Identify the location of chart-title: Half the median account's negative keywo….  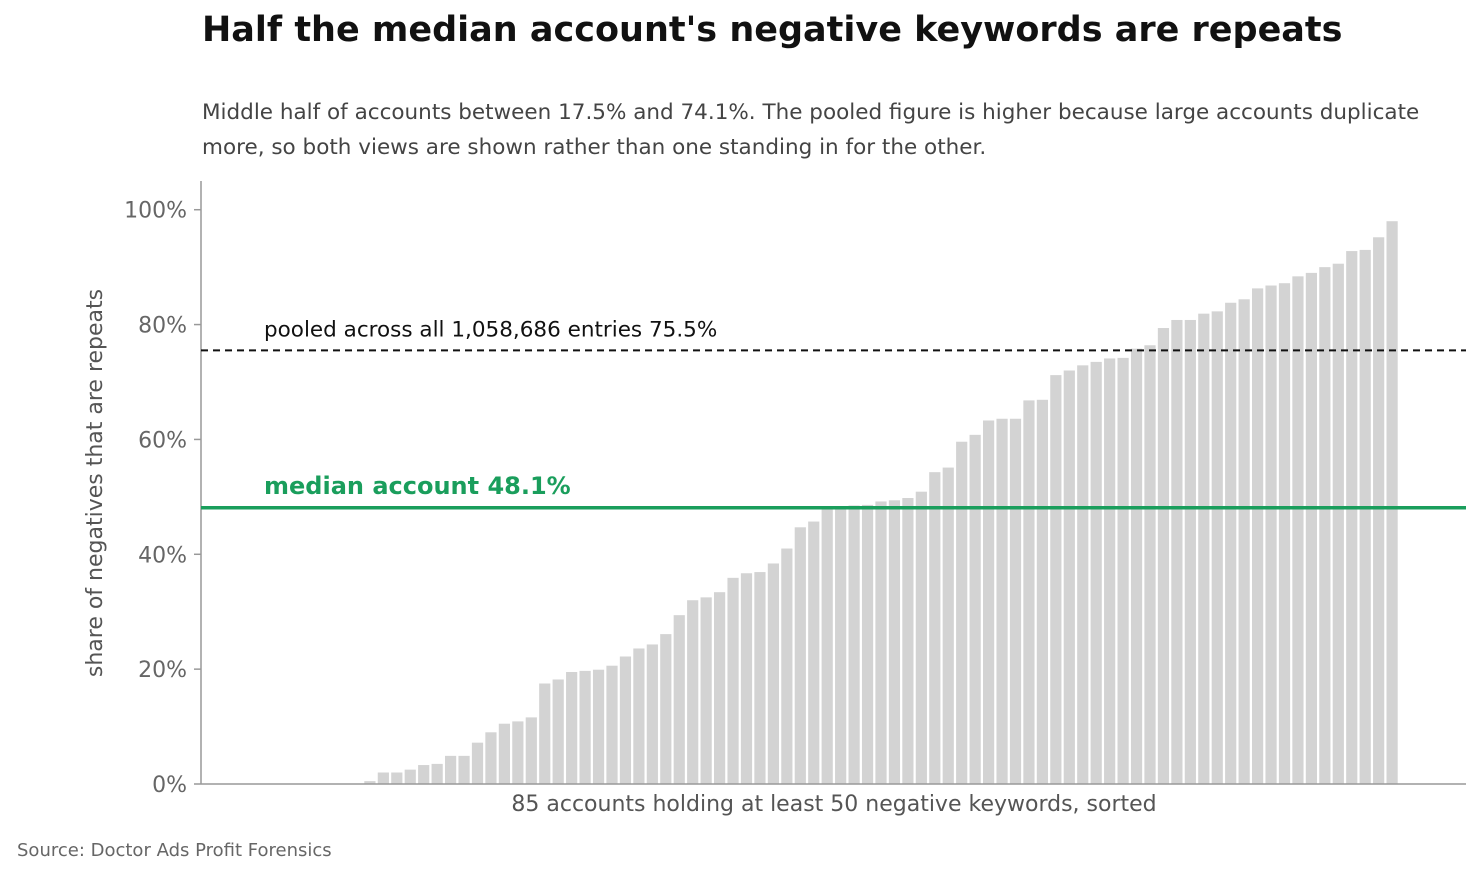
(772, 30).